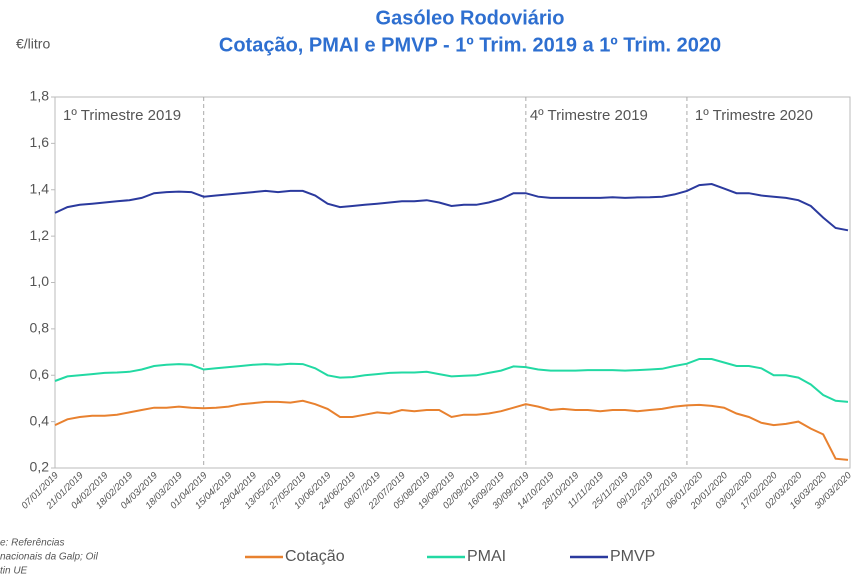 The image size is (854, 583). I want to click on y-tick-label: 1,6, so click(40, 142).